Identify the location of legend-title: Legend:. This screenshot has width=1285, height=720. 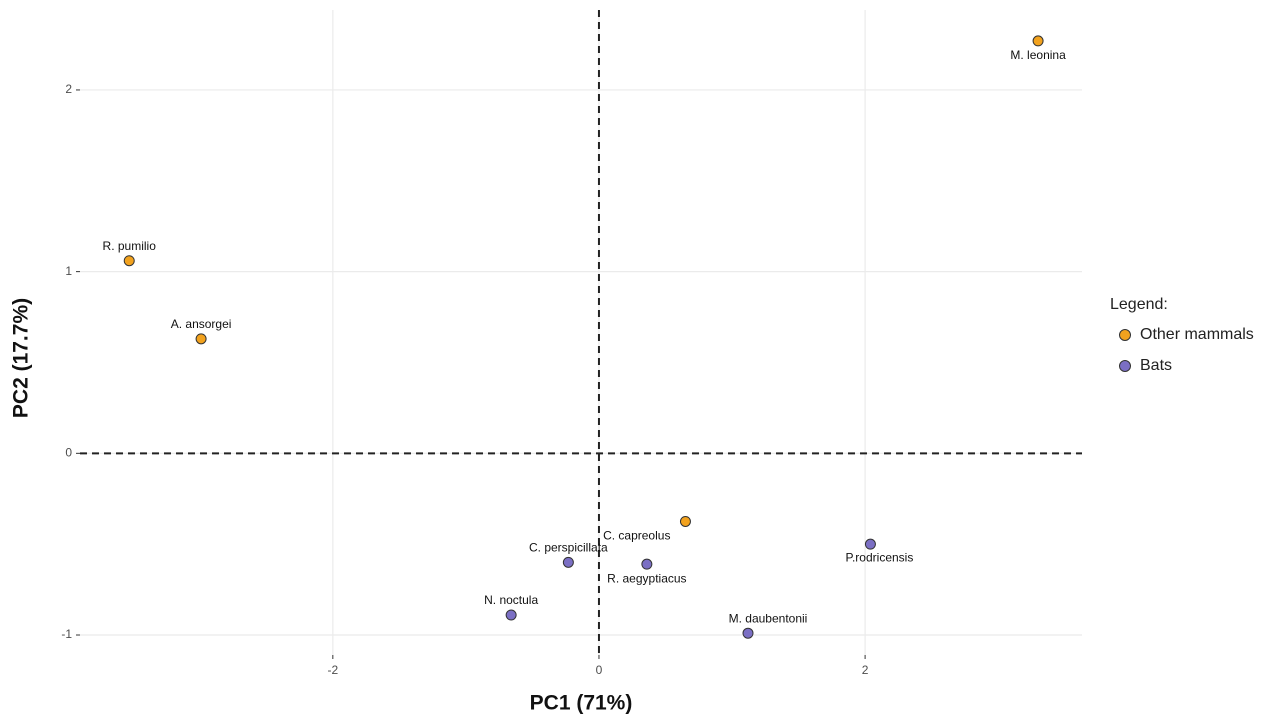
(1139, 304).